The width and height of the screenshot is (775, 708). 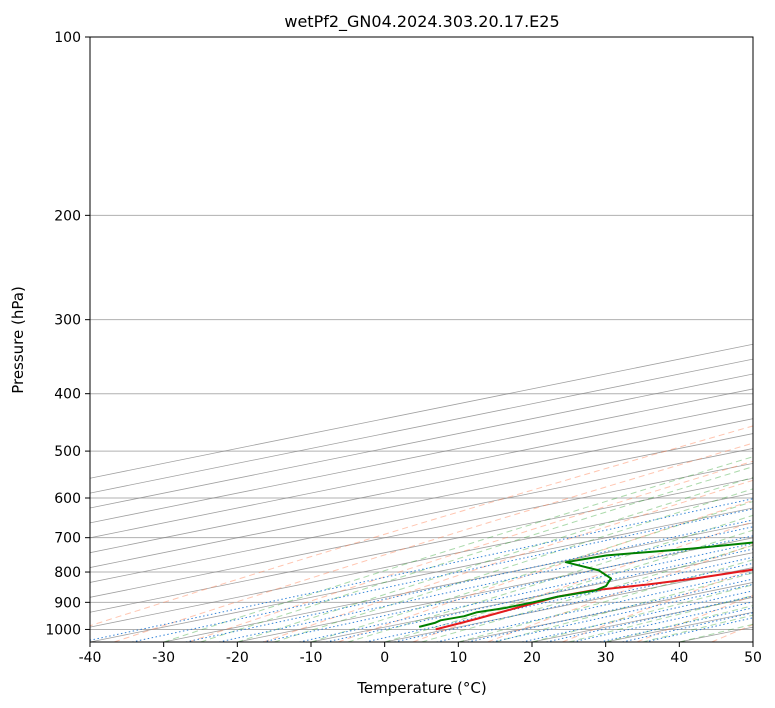 What do you see at coordinates (67, 395) in the screenshot?
I see `y-tick-label: 400` at bounding box center [67, 395].